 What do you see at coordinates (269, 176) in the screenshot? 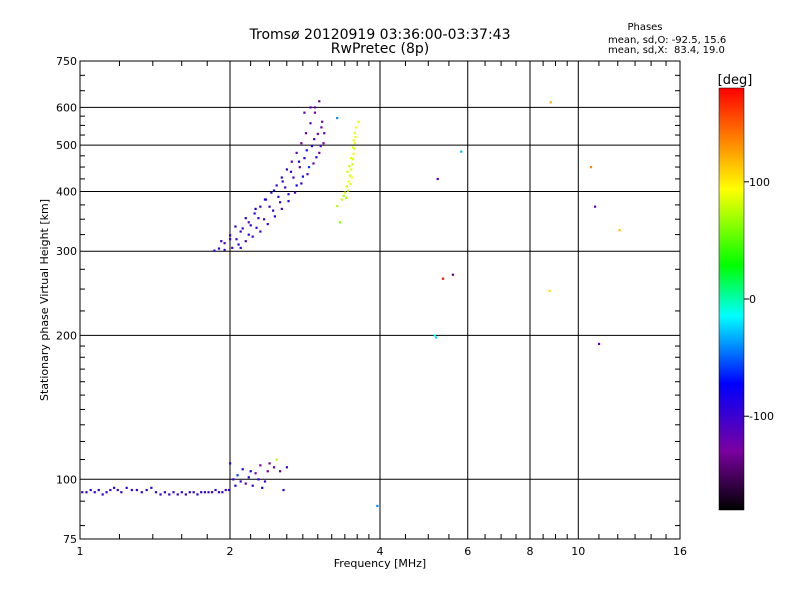
I see `series-f-layer-o-mode-trace` at bounding box center [269, 176].